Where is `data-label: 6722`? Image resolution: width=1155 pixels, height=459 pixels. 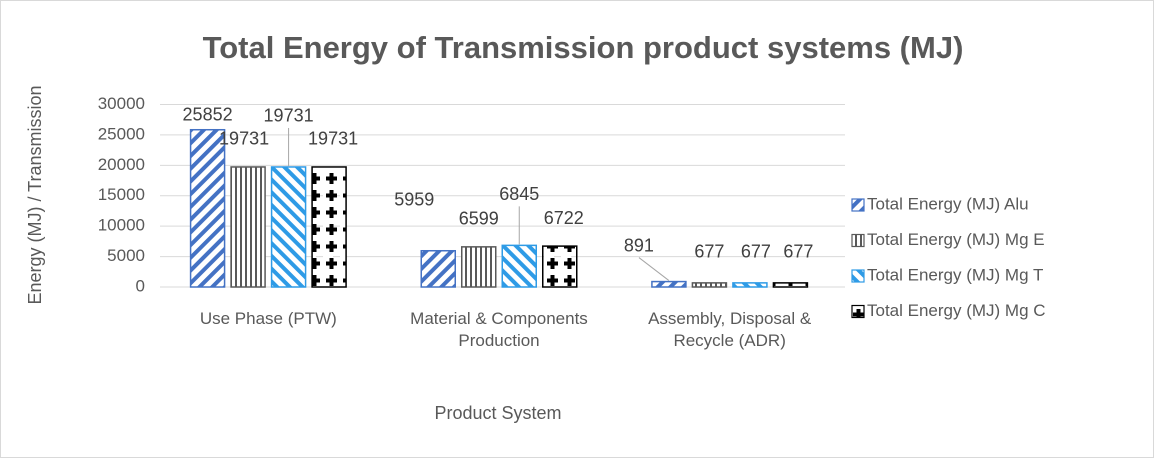
data-label: 6722 is located at coordinates (564, 218).